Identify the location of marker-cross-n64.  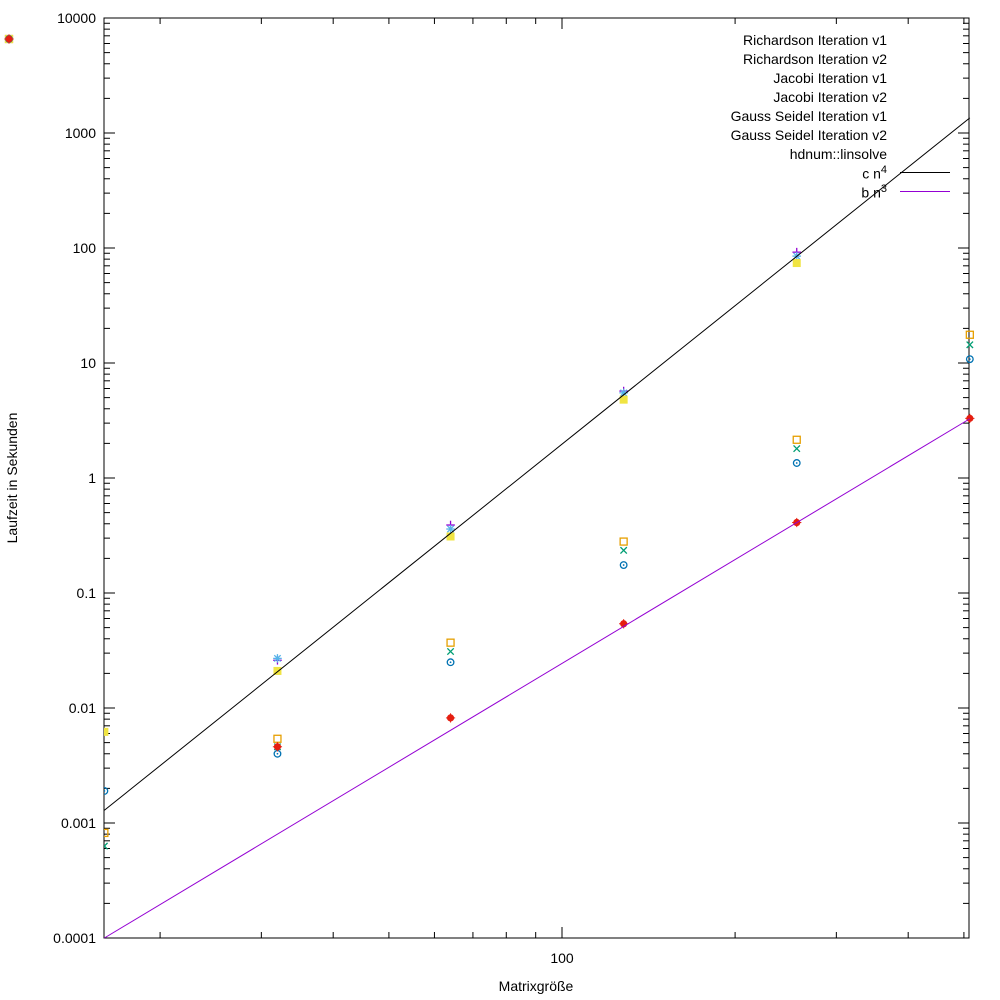
(450, 651).